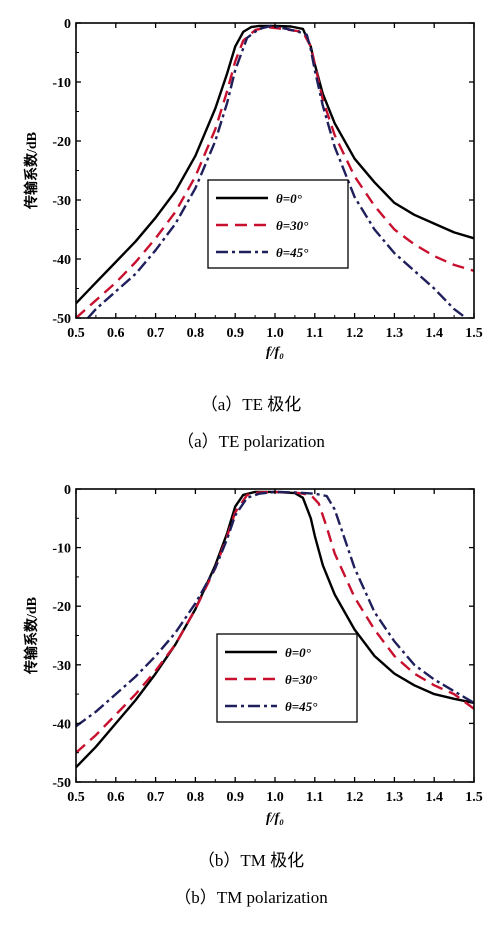 The width and height of the screenshot is (502, 936). What do you see at coordinates (251, 404) in the screenshot?
I see `caption-chinese: （a）TE 极化` at bounding box center [251, 404].